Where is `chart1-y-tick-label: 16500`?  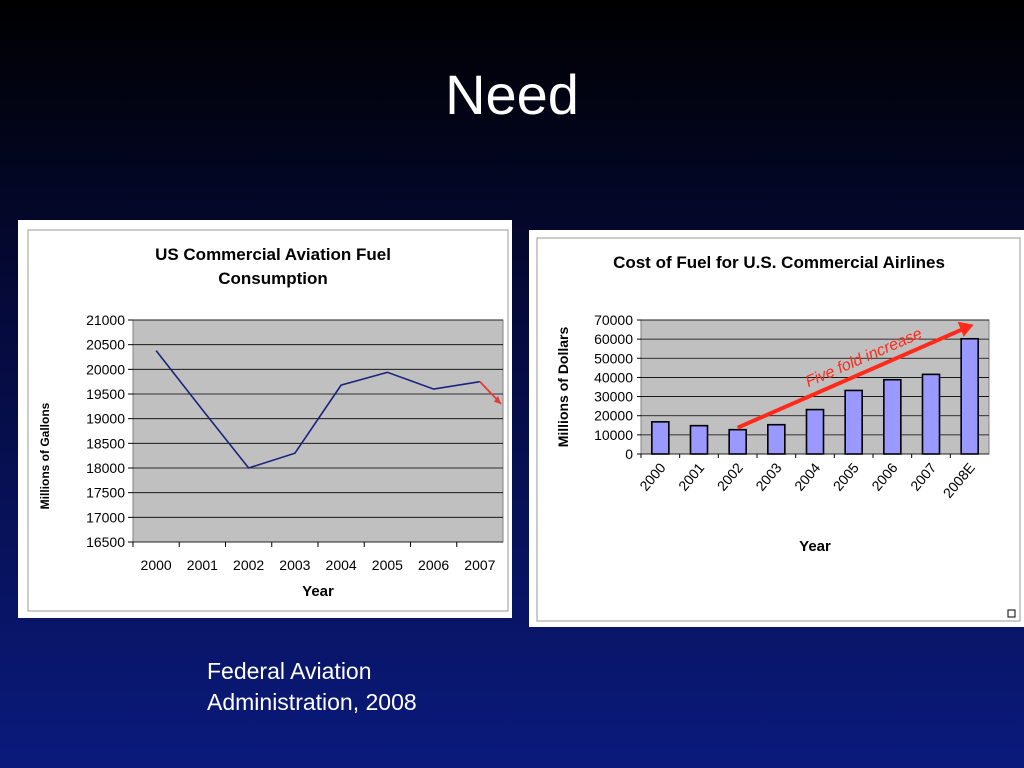 chart1-y-tick-label: 16500 is located at coordinates (105, 542).